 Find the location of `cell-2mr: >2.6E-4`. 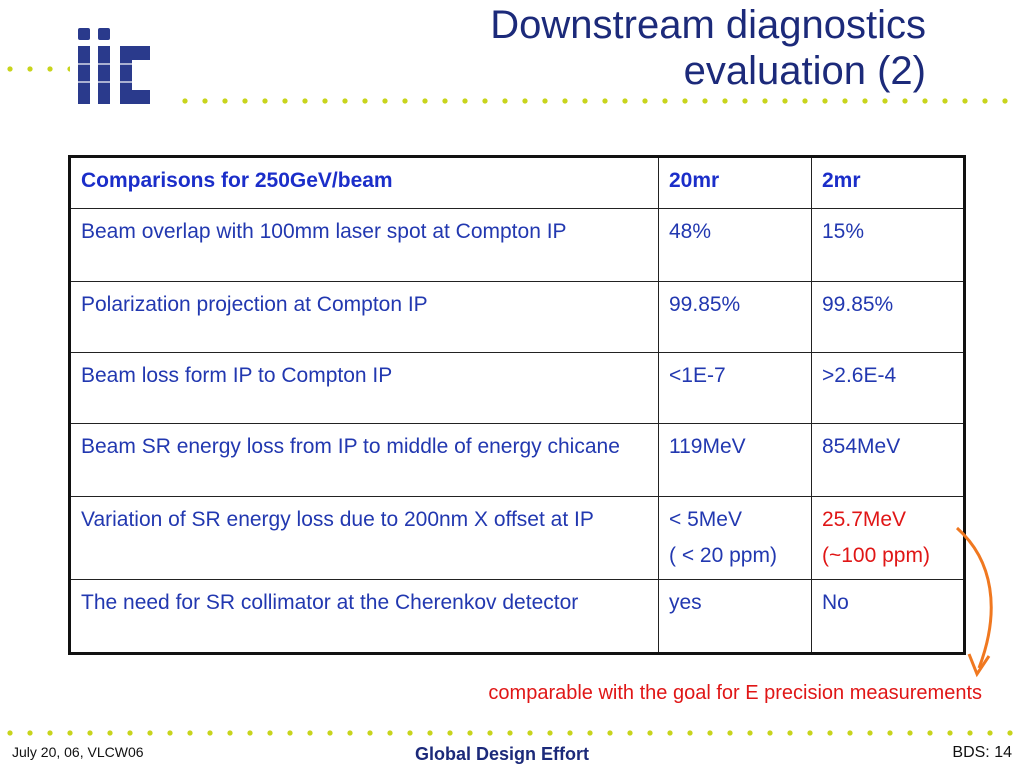

cell-2mr: >2.6E-4 is located at coordinates (888, 388).